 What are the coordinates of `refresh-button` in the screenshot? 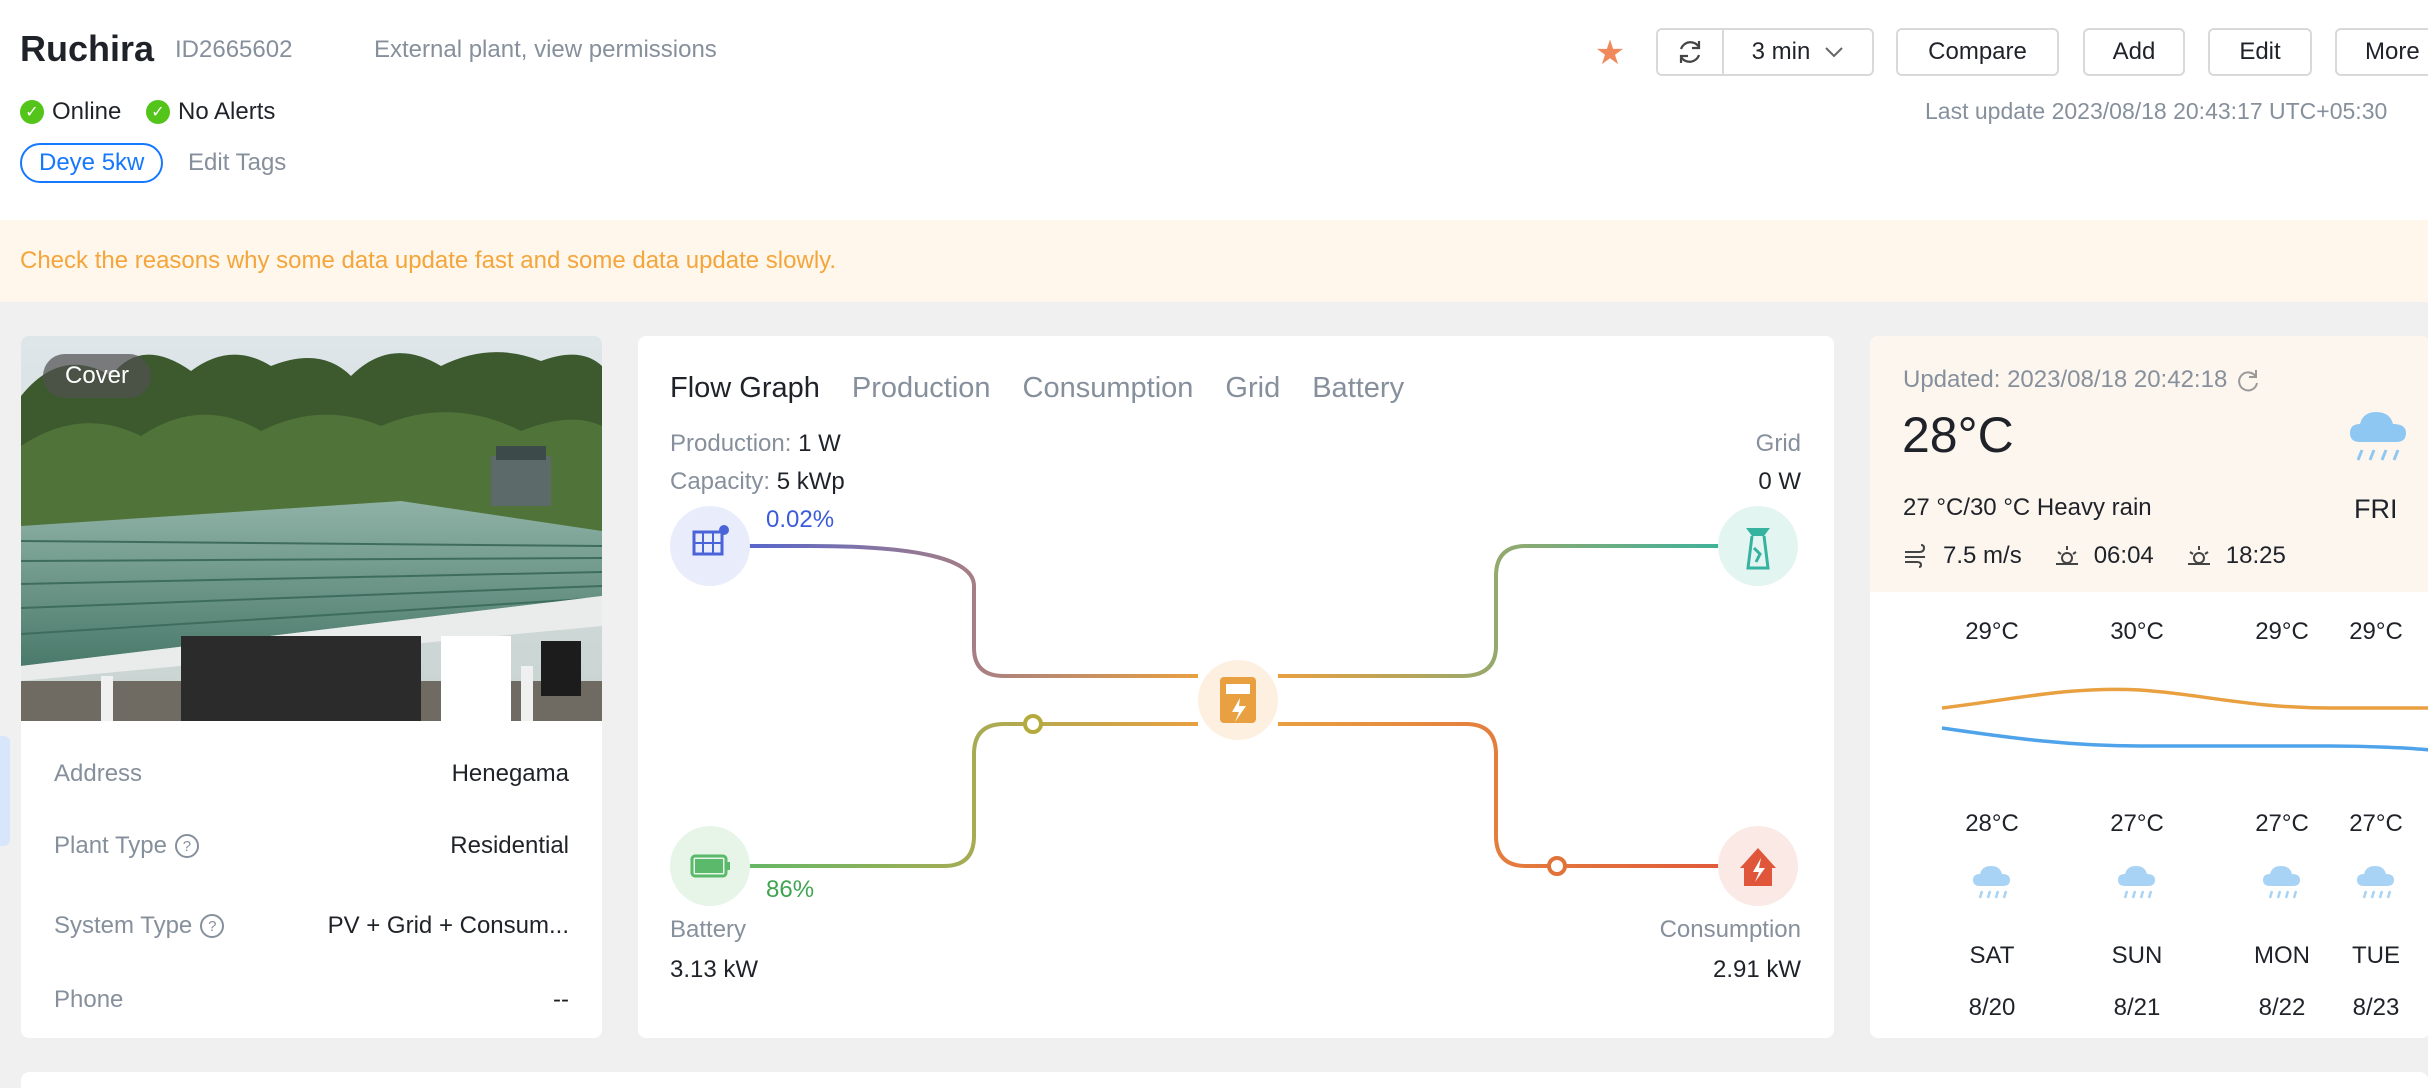 It's located at (1691, 52).